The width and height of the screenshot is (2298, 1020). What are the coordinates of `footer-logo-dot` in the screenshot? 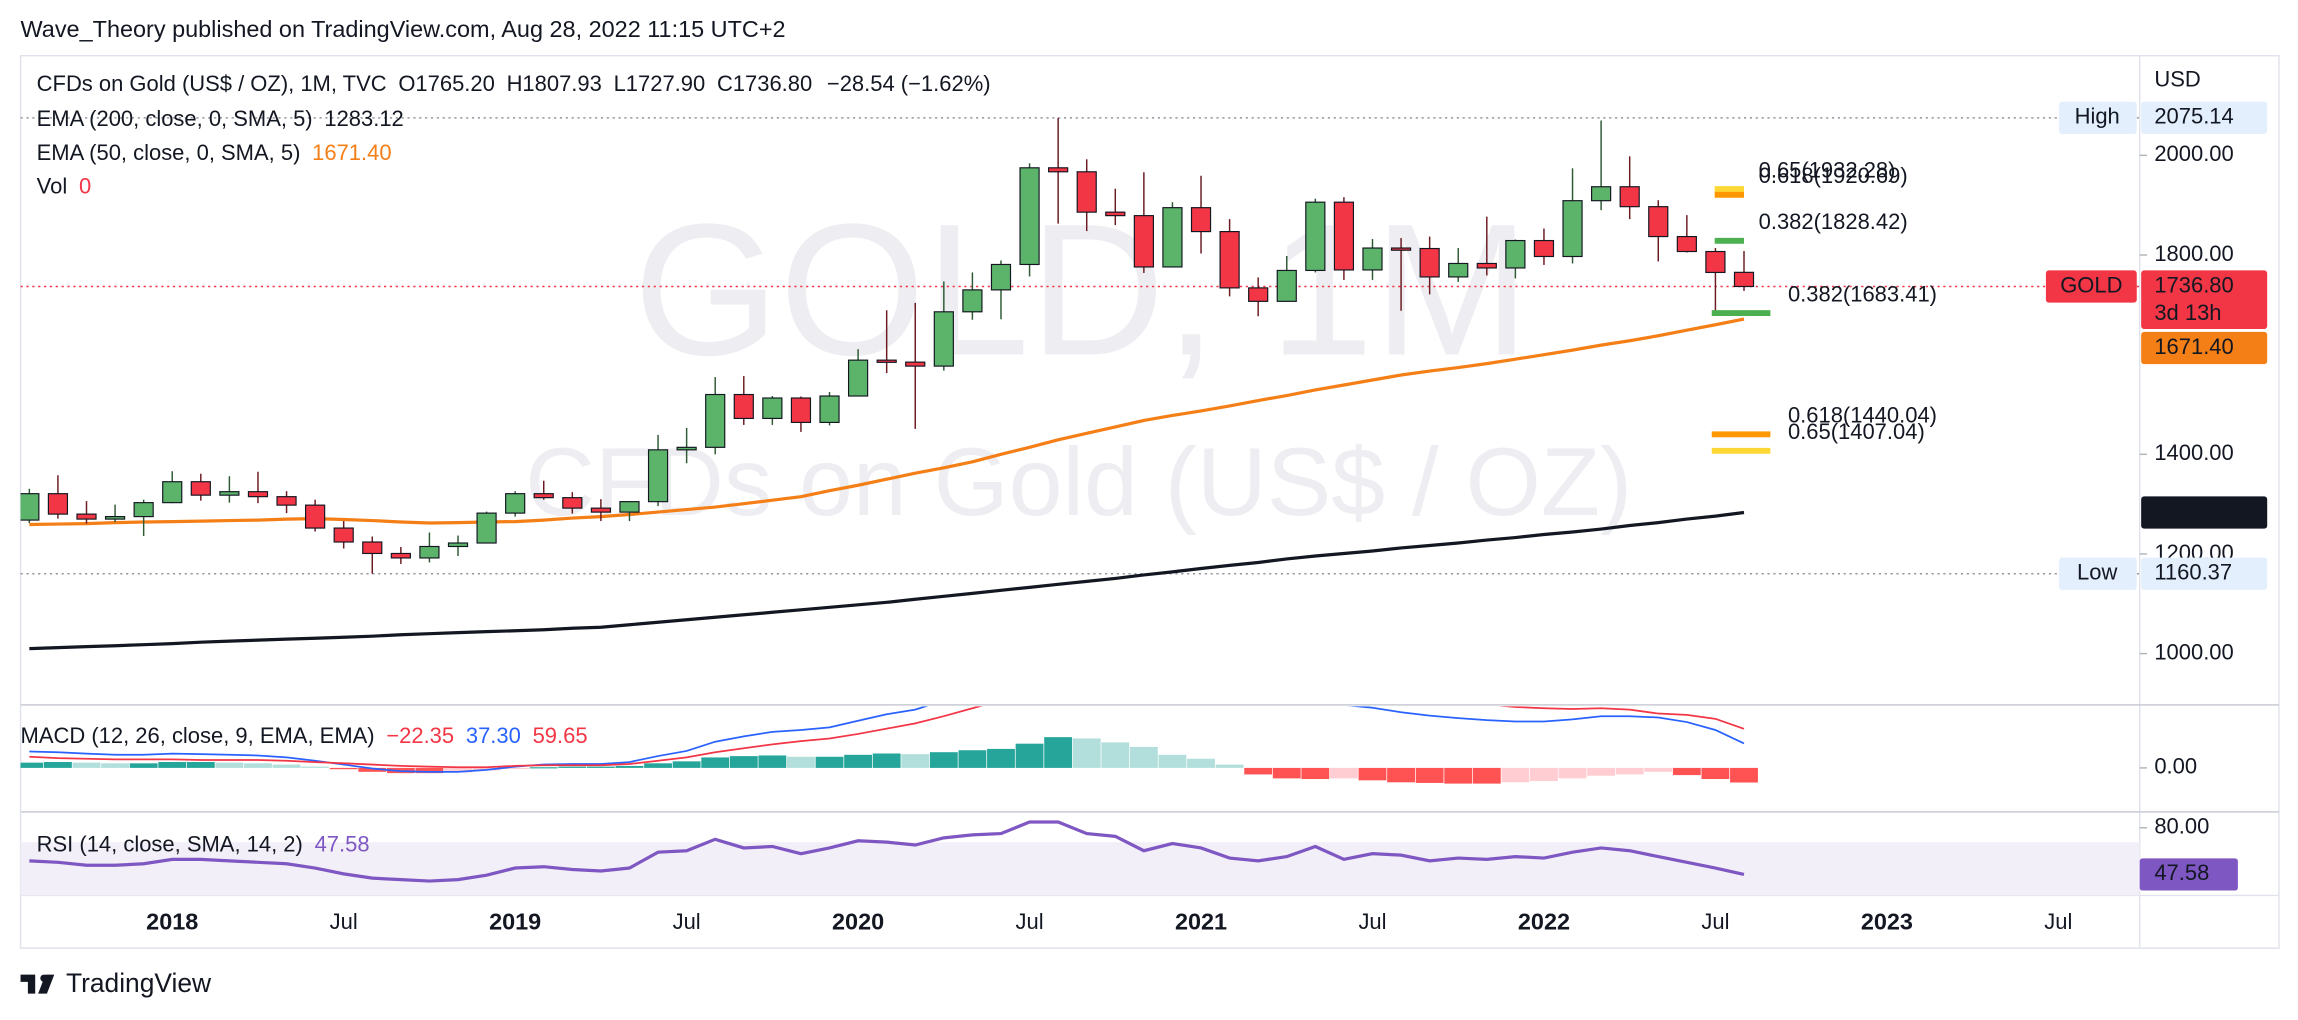 It's located at (44, 978).